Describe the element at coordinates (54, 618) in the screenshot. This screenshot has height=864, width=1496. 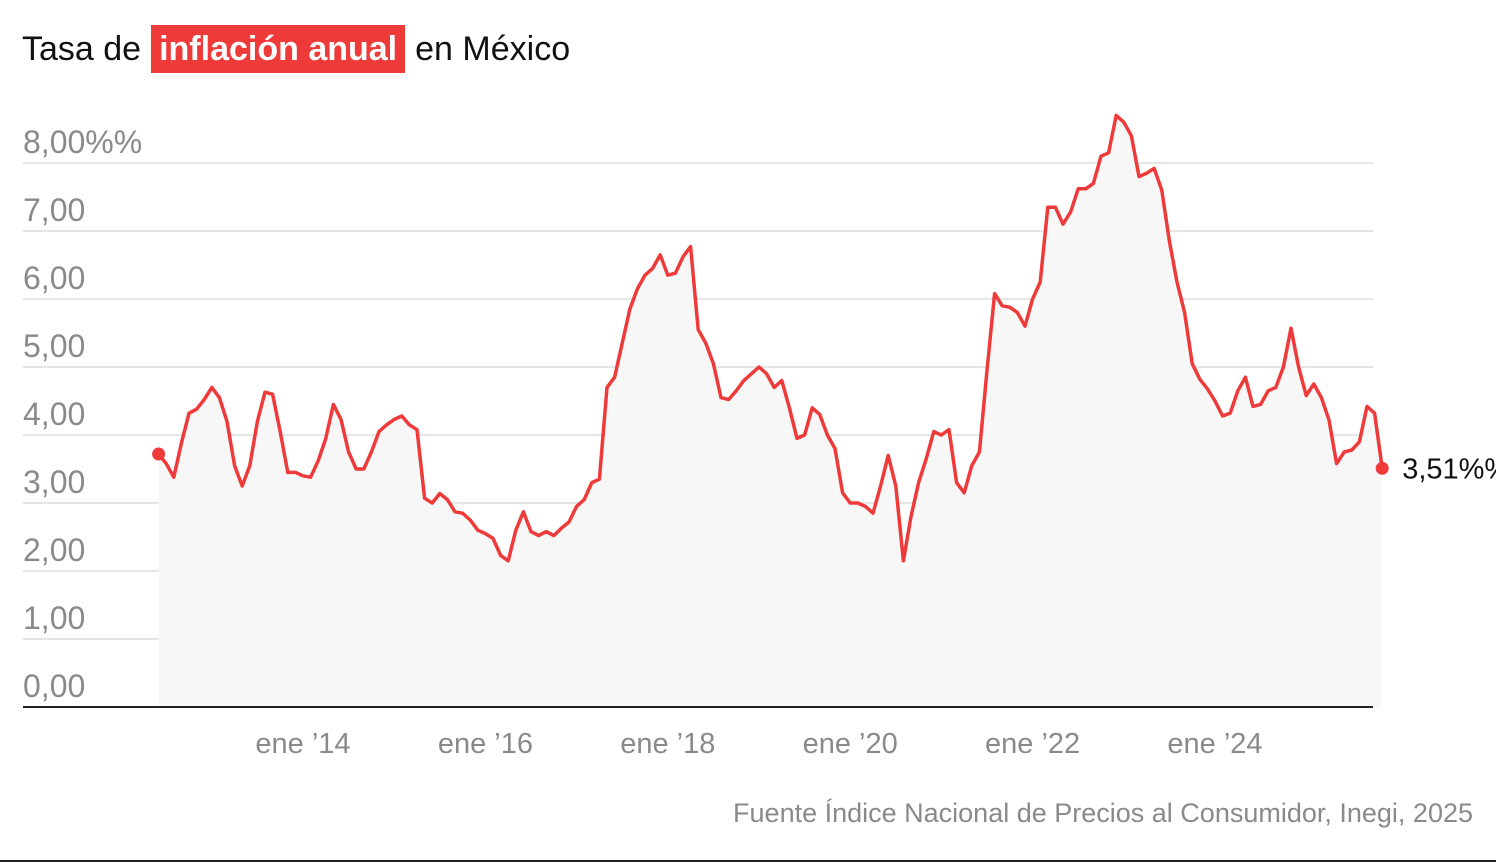
I see `y-tick-label: 1,00` at that location.